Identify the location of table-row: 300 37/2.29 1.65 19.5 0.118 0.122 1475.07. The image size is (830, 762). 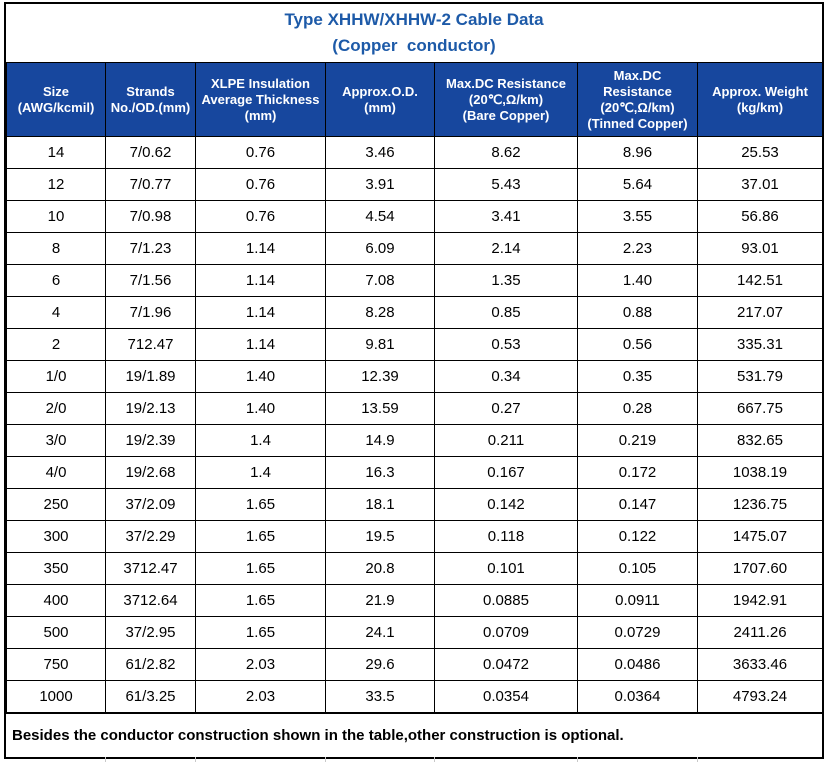
(414, 536).